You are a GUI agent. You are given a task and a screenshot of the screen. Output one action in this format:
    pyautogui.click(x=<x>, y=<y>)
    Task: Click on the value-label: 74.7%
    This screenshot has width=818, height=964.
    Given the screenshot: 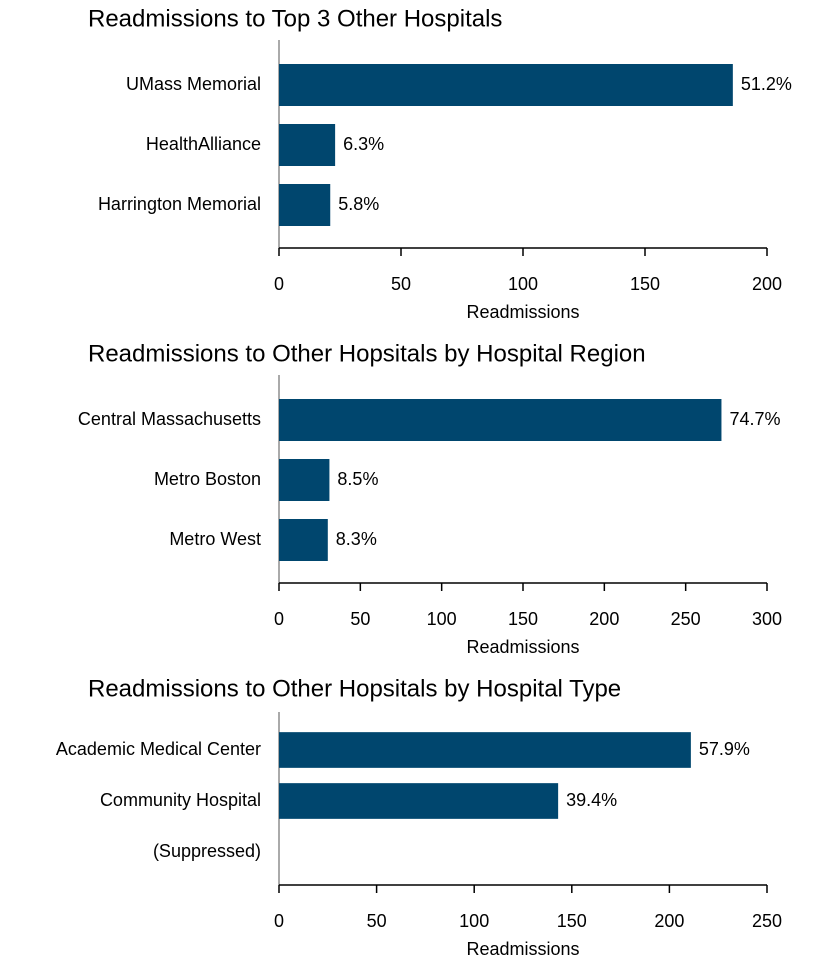 What is the action you would take?
    pyautogui.click(x=754, y=419)
    